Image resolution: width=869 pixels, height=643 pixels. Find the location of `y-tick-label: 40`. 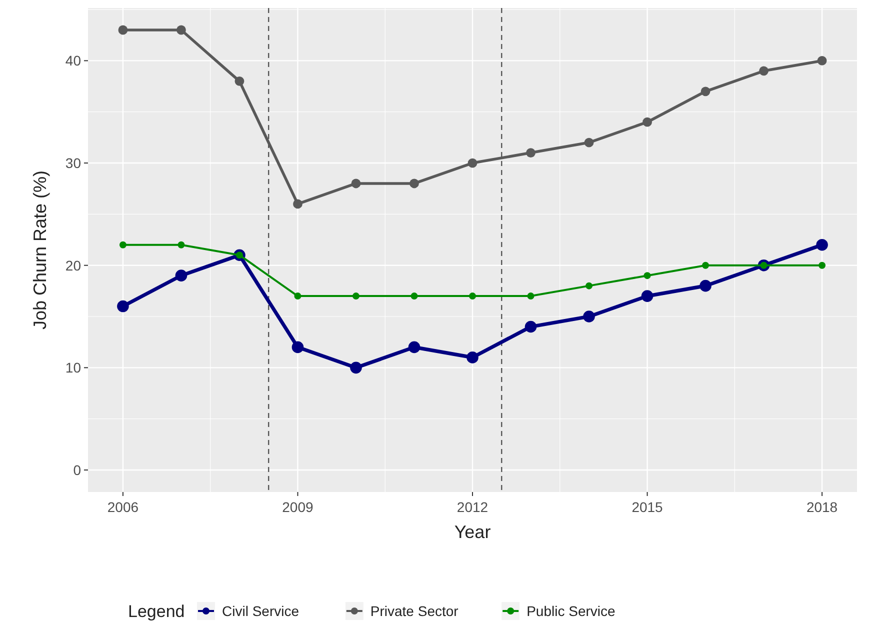

y-tick-label: 40 is located at coordinates (73, 60).